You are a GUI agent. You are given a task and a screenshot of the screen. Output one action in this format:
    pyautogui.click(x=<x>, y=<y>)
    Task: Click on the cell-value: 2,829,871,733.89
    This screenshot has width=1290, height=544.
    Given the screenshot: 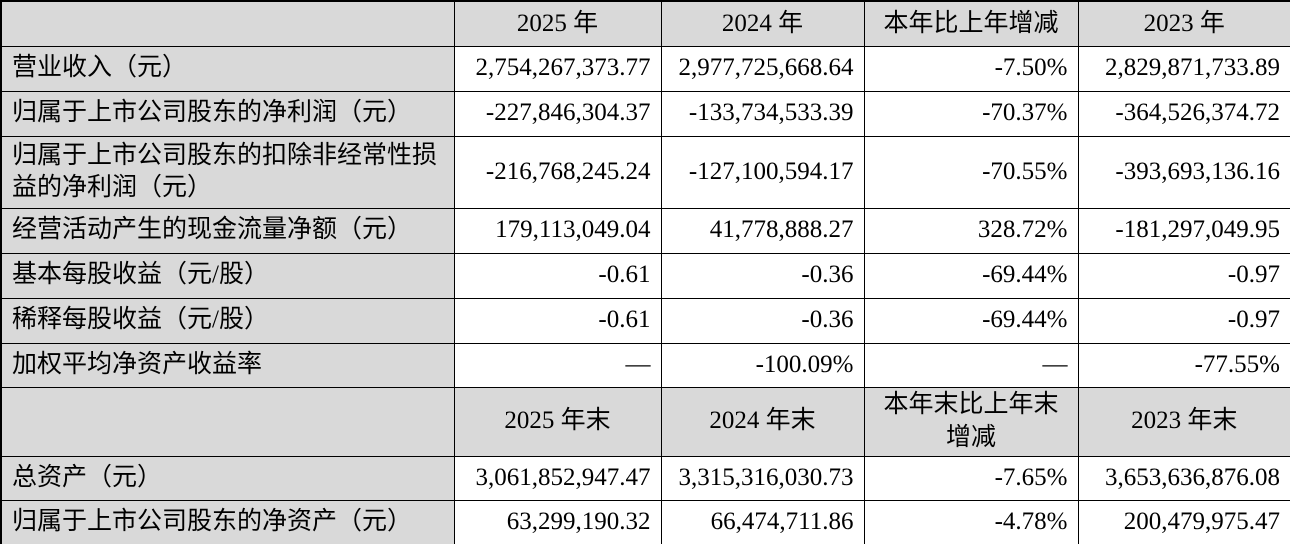 What is the action you would take?
    pyautogui.click(x=1183, y=68)
    